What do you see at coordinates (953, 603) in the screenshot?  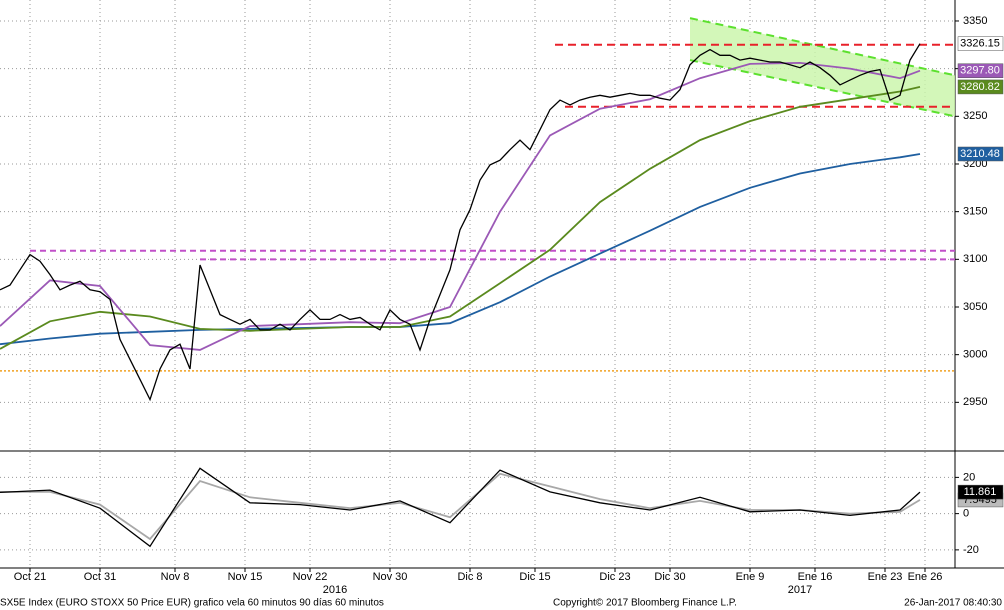 I see `footer-right: 26-Jan-2017 08:40:30` at bounding box center [953, 603].